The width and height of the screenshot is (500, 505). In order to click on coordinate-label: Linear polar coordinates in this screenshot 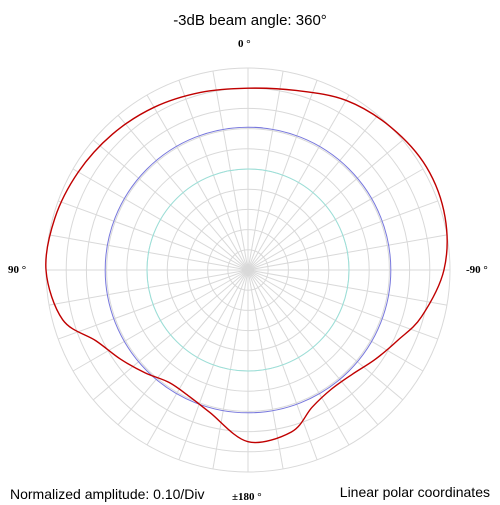, I will do `click(414, 492)`.